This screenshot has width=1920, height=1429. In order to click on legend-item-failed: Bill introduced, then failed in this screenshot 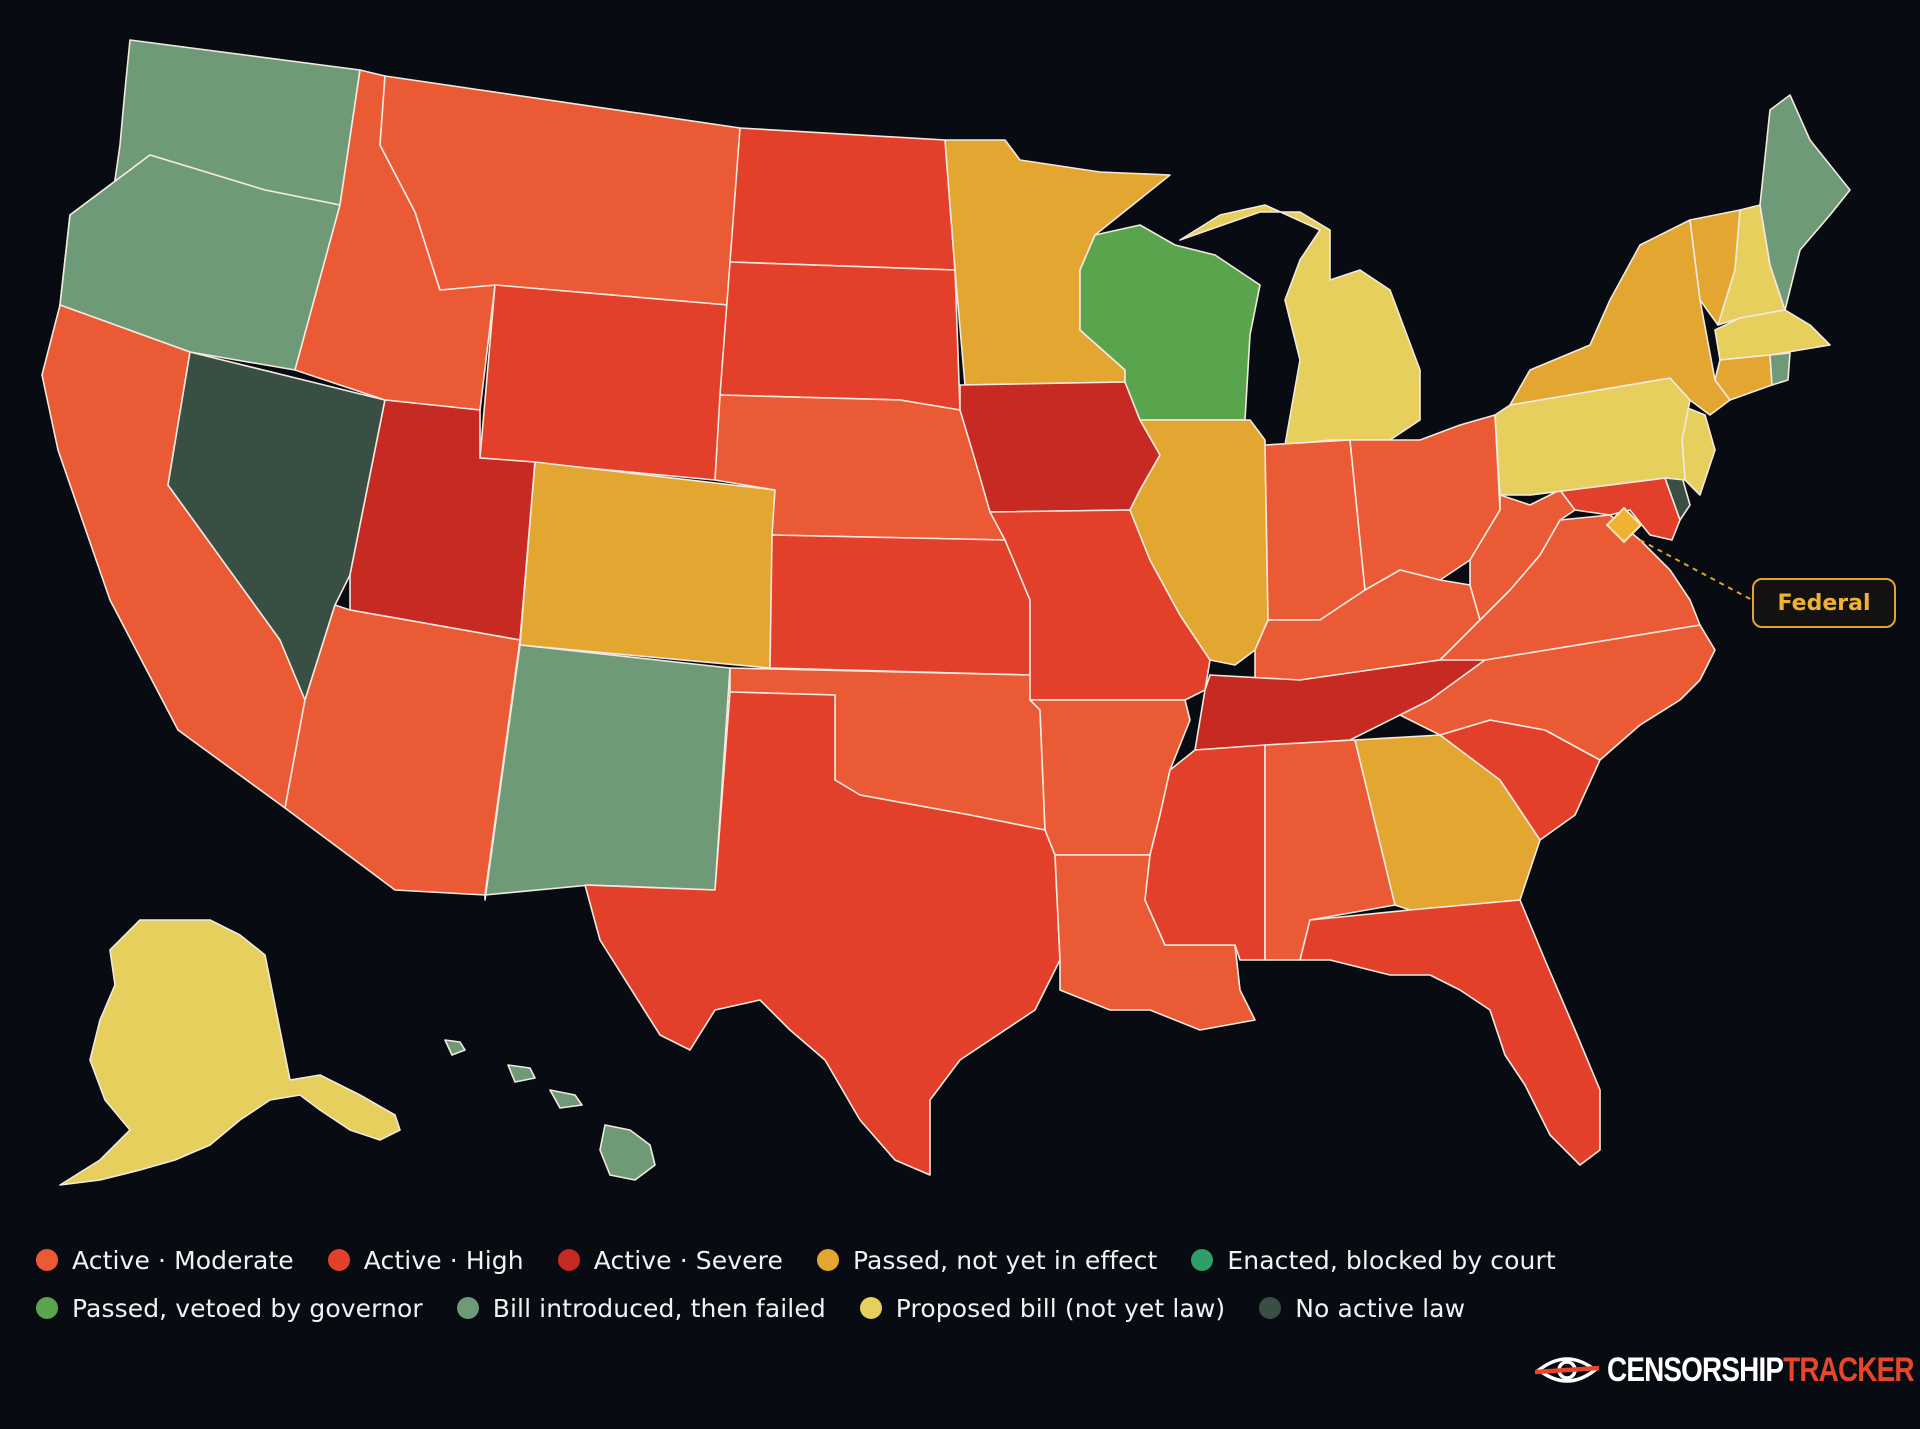, I will do `click(641, 1308)`.